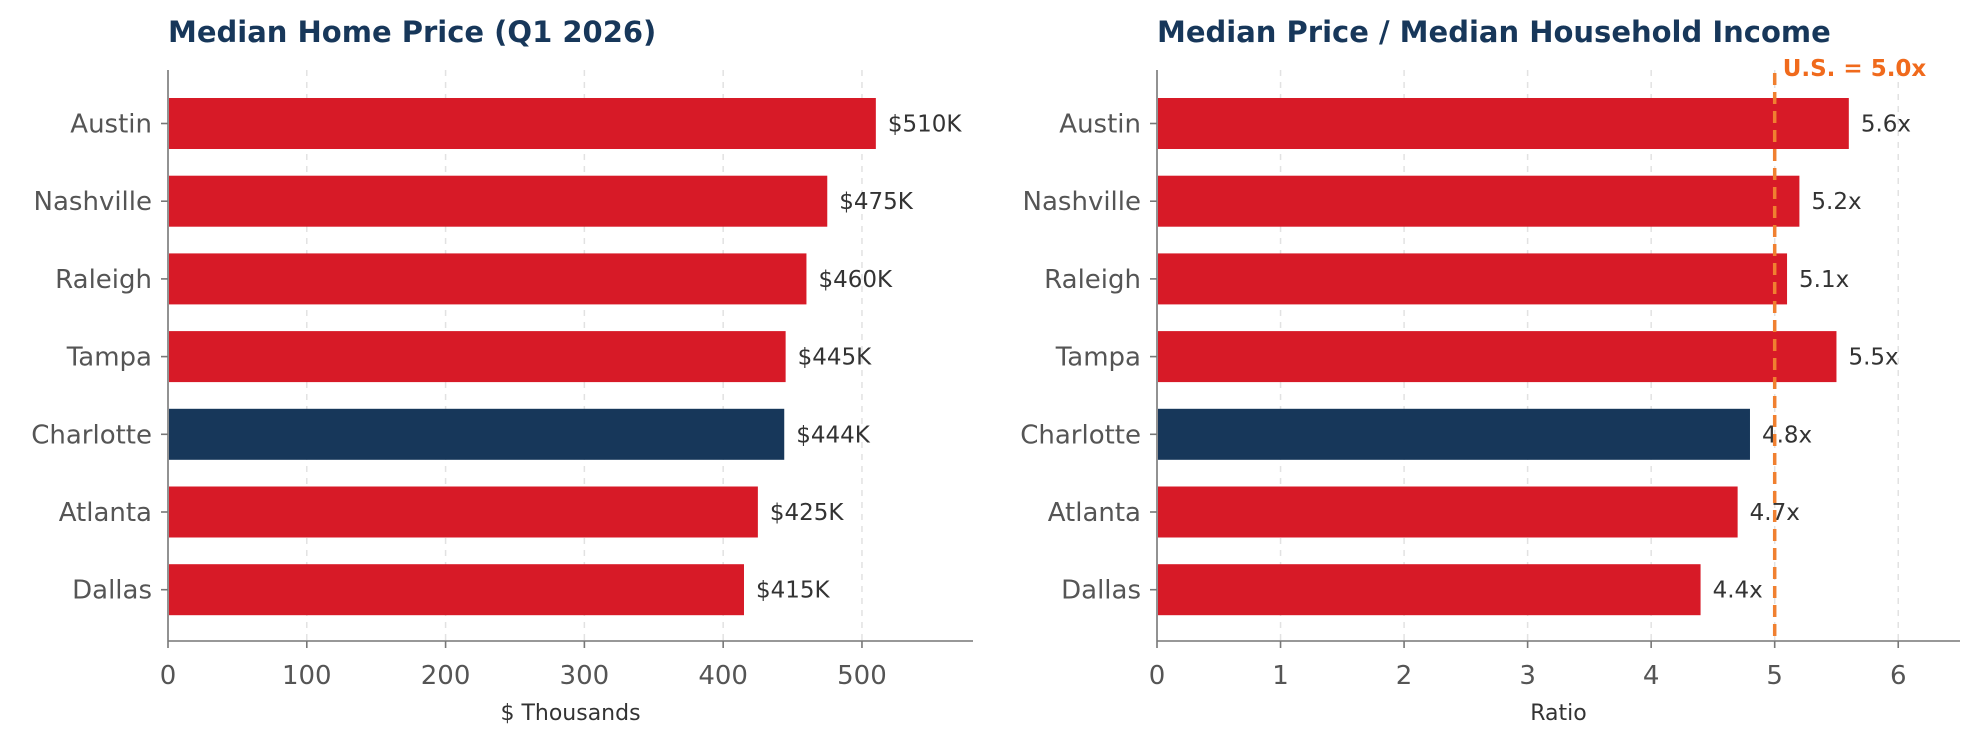 This screenshot has width=1980, height=744. Describe the element at coordinates (1404, 676) in the screenshot. I see `x-tick-label: 2` at that location.